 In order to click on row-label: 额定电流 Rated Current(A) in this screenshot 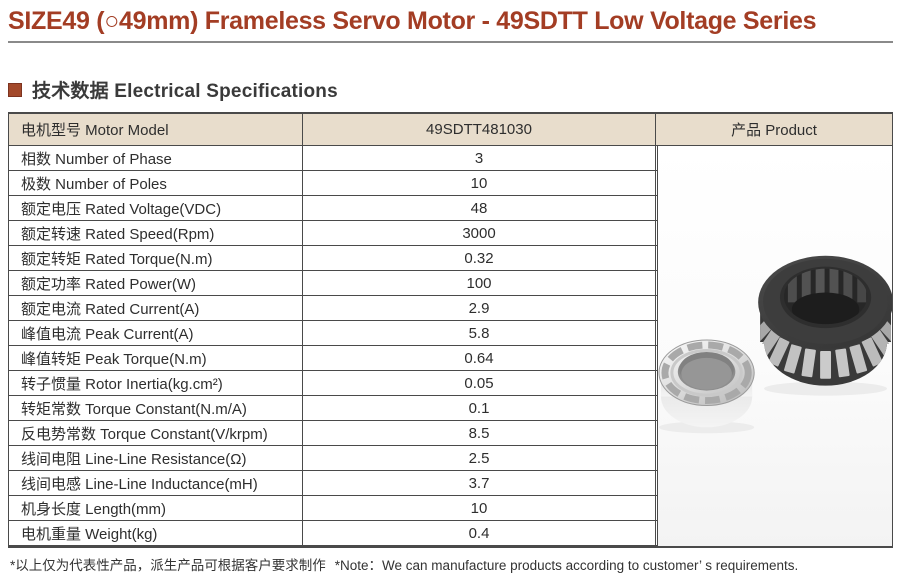, I will do `click(156, 308)`.